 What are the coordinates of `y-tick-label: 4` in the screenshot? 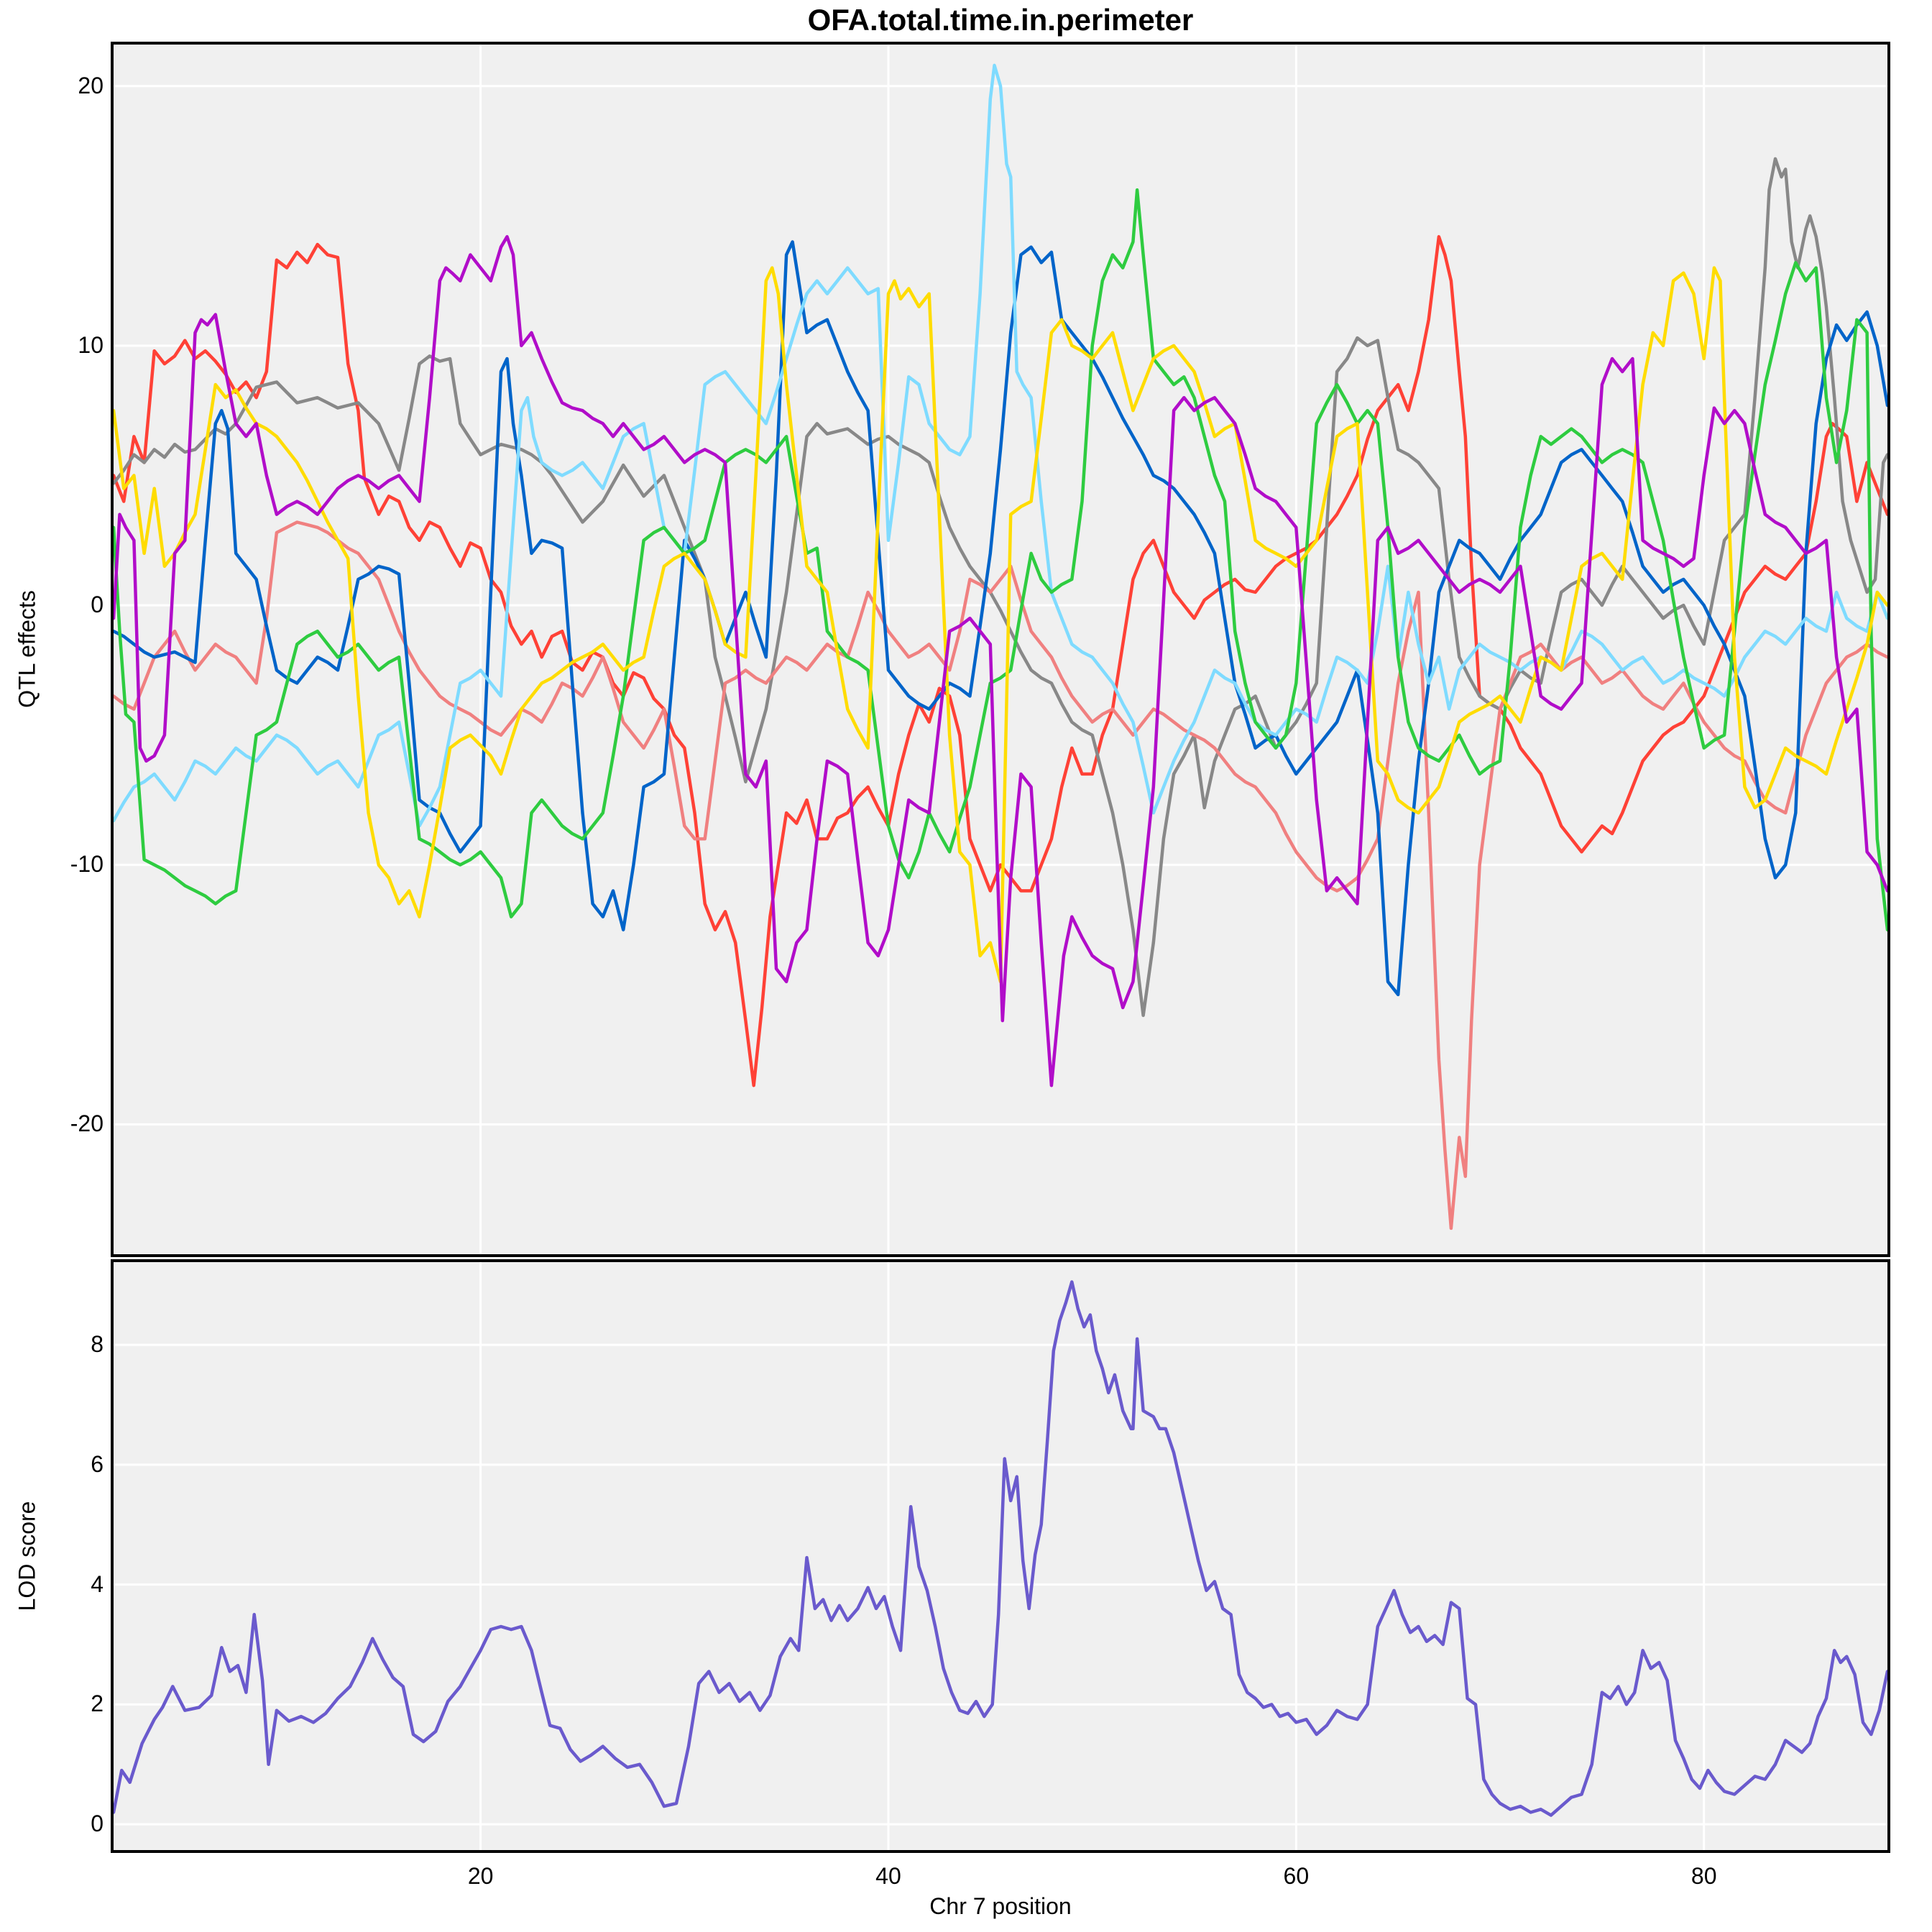 It's located at (97, 1583).